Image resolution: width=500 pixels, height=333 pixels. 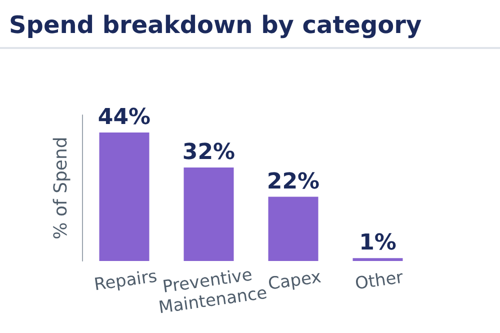 What do you see at coordinates (215, 25) in the screenshot?
I see `chart-title: Spend breakdown by category` at bounding box center [215, 25].